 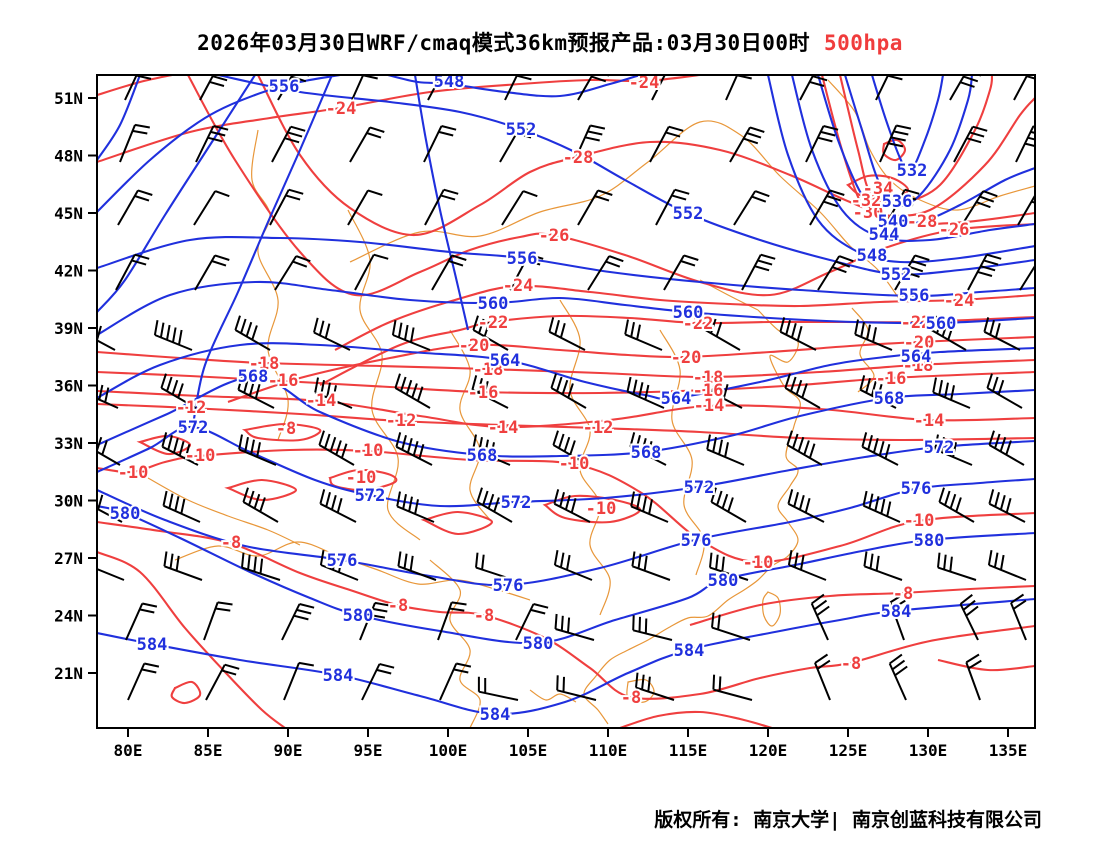 I want to click on temp-contour-label: -12, so click(x=598, y=428).